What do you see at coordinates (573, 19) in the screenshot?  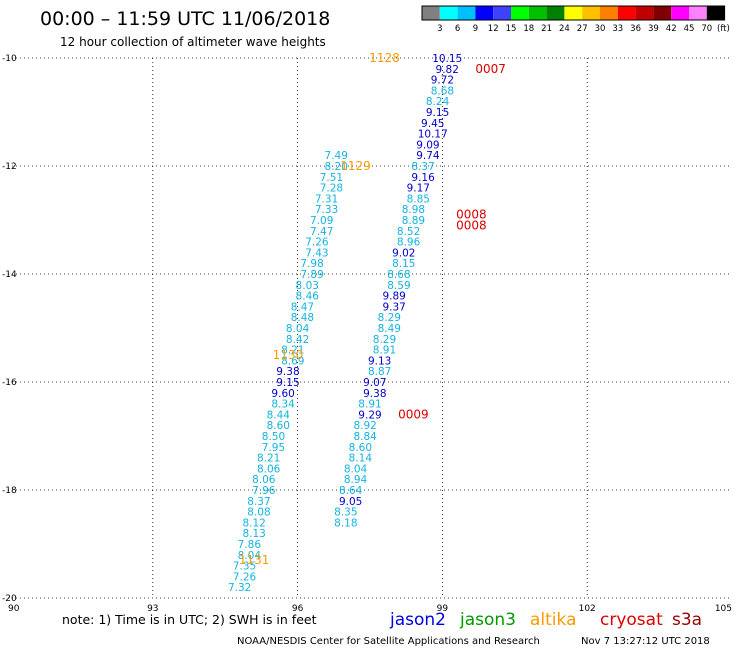 I see `color-scale-legend: 3 6 9 12 15 18 21 24 27 30 33 36 39 42 45 70` at bounding box center [573, 19].